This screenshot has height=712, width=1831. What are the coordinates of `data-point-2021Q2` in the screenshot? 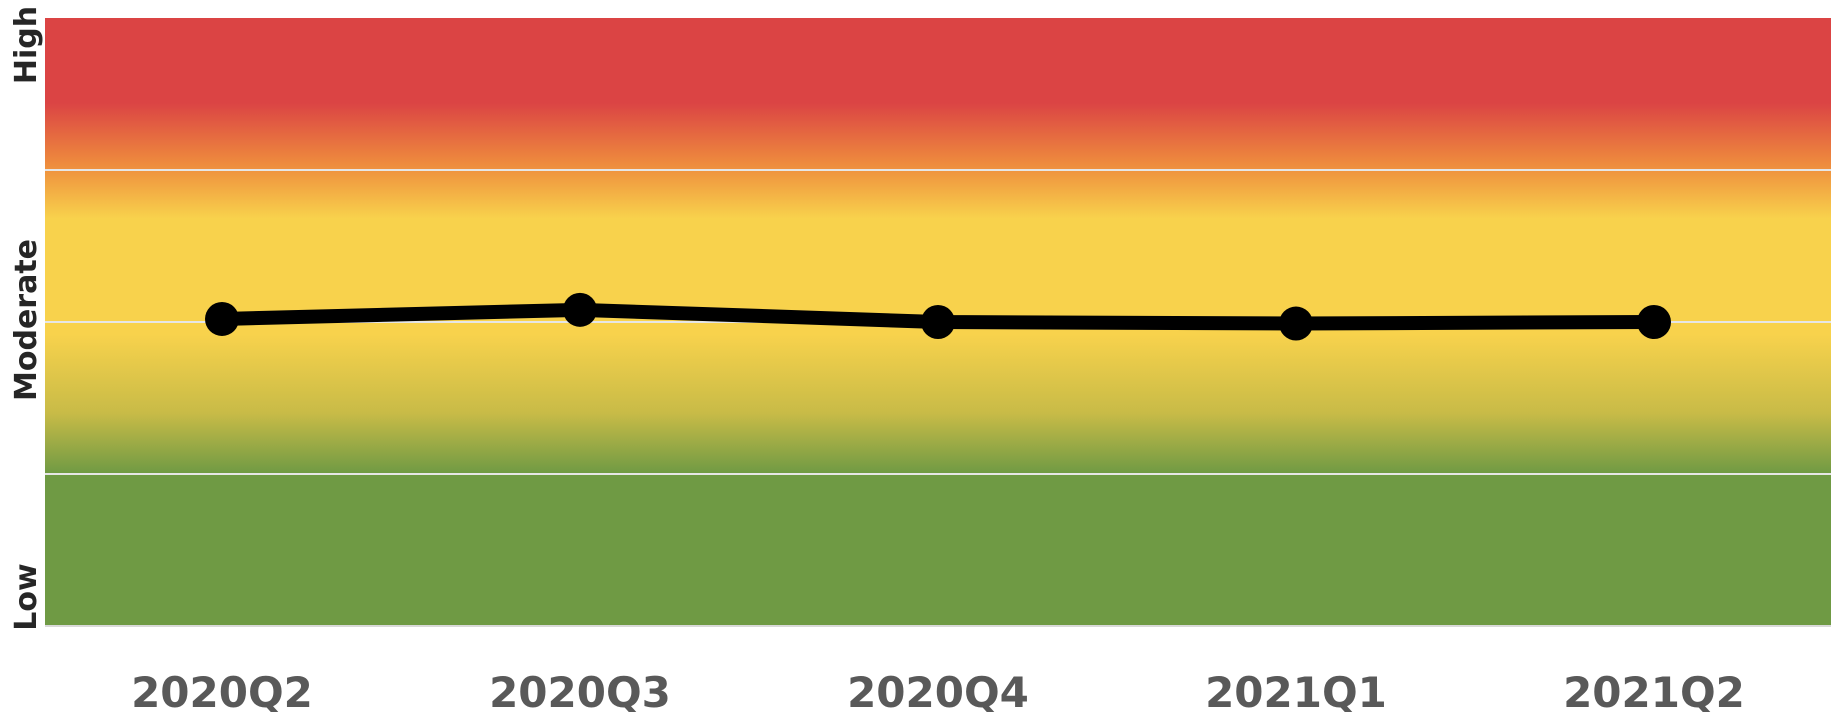 It's located at (1654, 322).